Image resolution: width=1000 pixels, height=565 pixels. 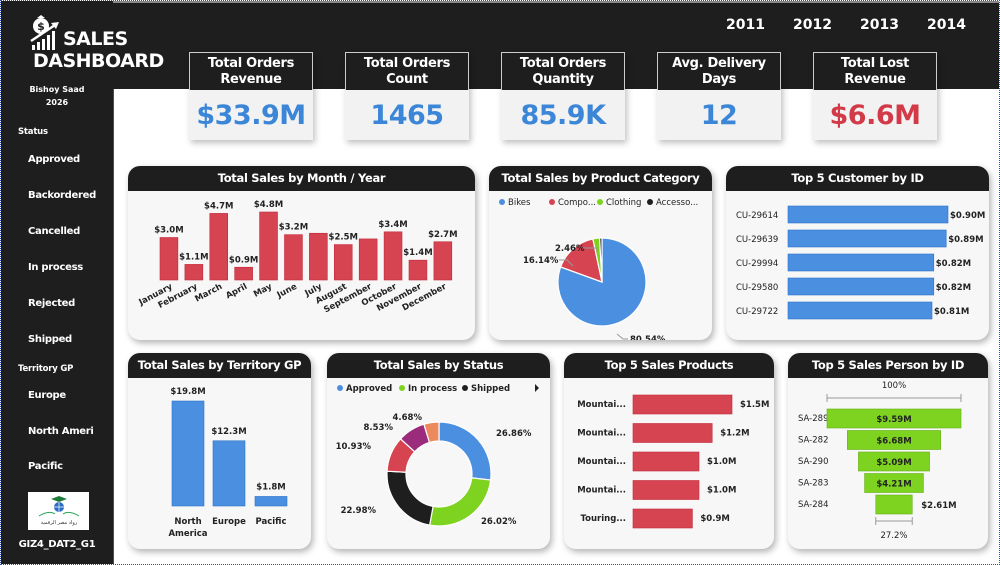 What do you see at coordinates (812, 25) in the screenshot?
I see `year-filter-2012: 2012` at bounding box center [812, 25].